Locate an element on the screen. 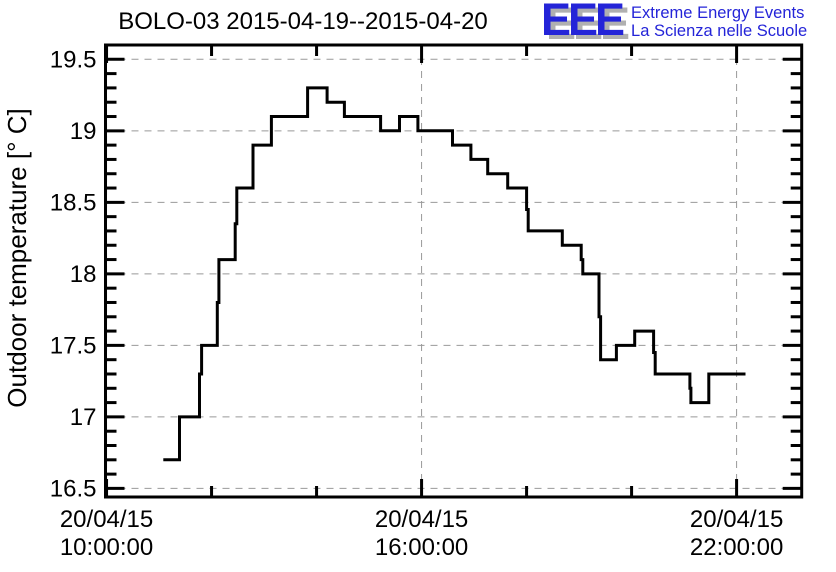  y-tick-label: 18.5 is located at coordinates (73, 202).